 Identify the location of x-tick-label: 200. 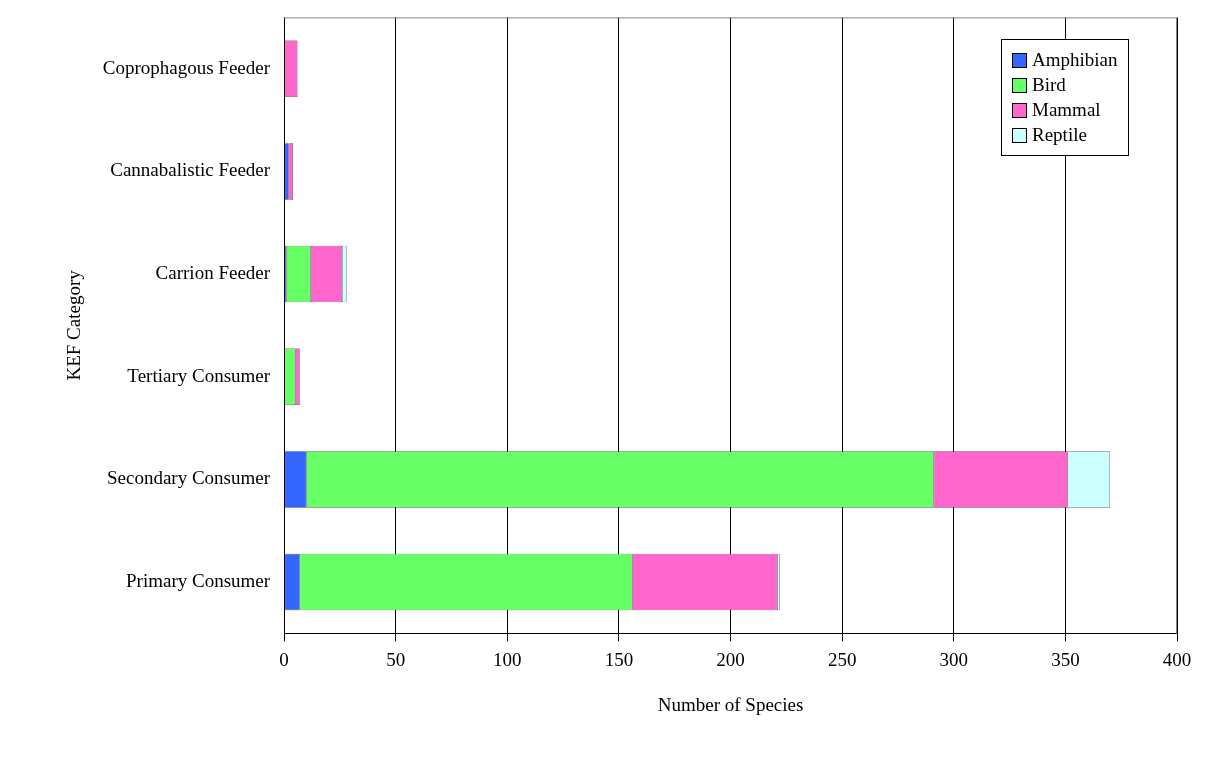
(730, 659).